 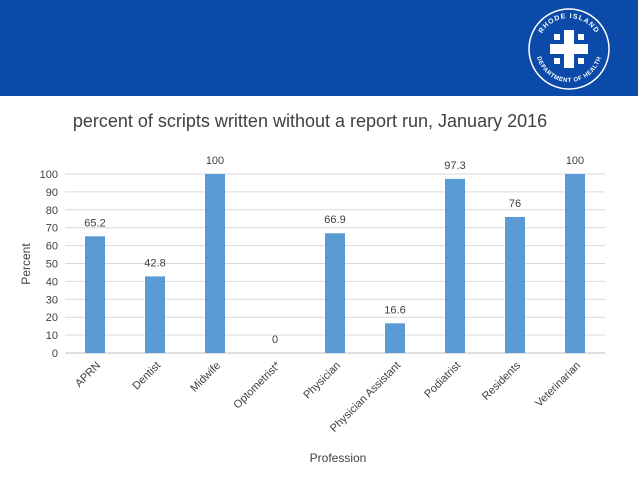 I want to click on data-label: 42.8, so click(x=154, y=263).